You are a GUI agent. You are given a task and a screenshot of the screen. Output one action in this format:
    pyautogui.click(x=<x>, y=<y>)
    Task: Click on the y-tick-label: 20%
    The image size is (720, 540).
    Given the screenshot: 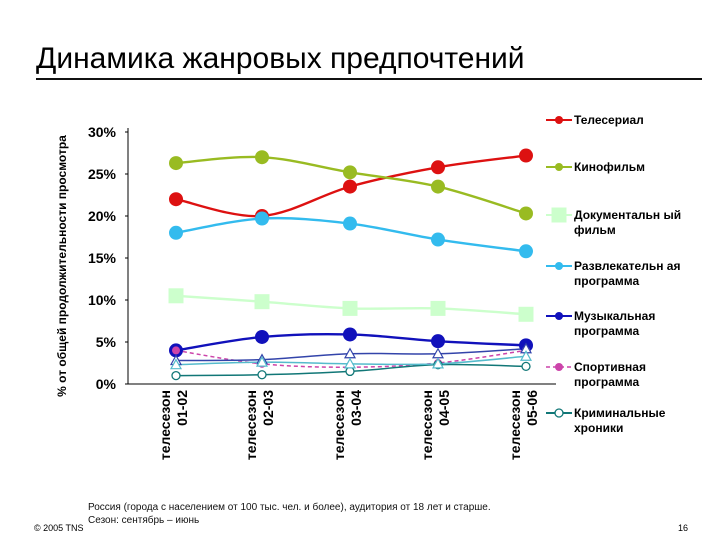 What is the action you would take?
    pyautogui.click(x=102, y=216)
    